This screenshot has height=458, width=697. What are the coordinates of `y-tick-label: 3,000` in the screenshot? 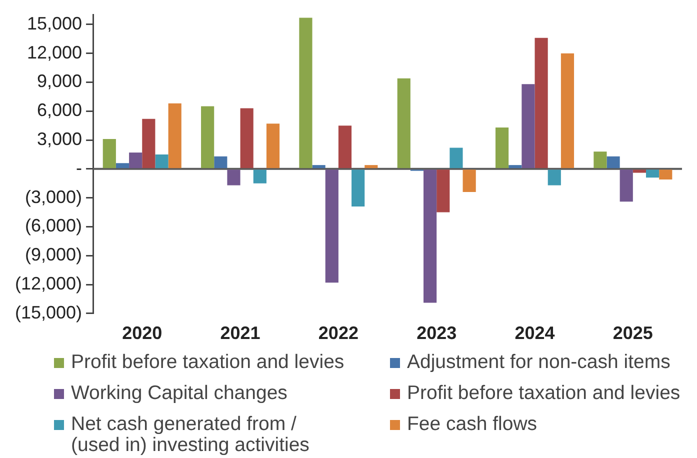 It's located at (59, 138).